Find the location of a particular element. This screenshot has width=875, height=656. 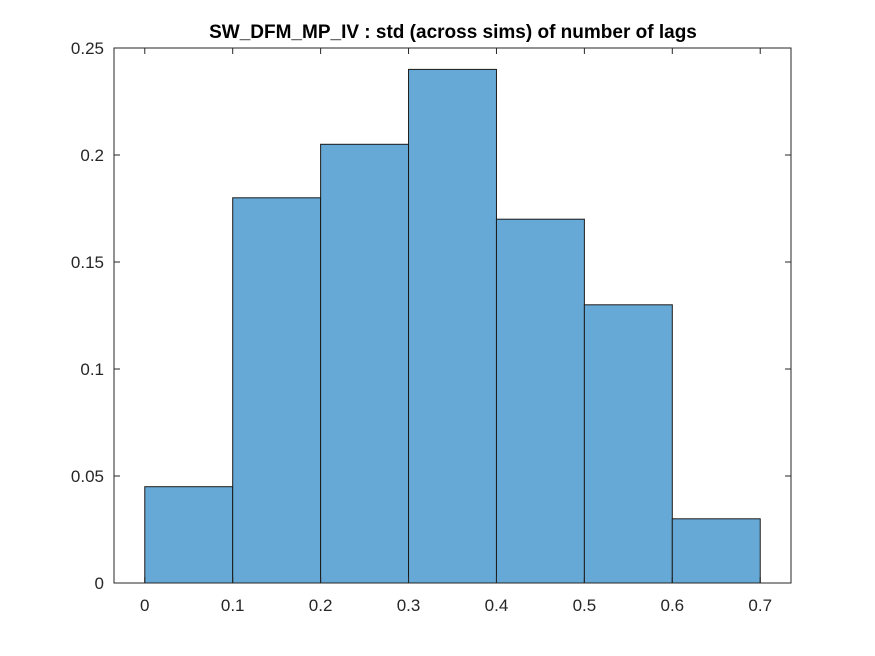

x-tick-label: 0.3 is located at coordinates (409, 605).